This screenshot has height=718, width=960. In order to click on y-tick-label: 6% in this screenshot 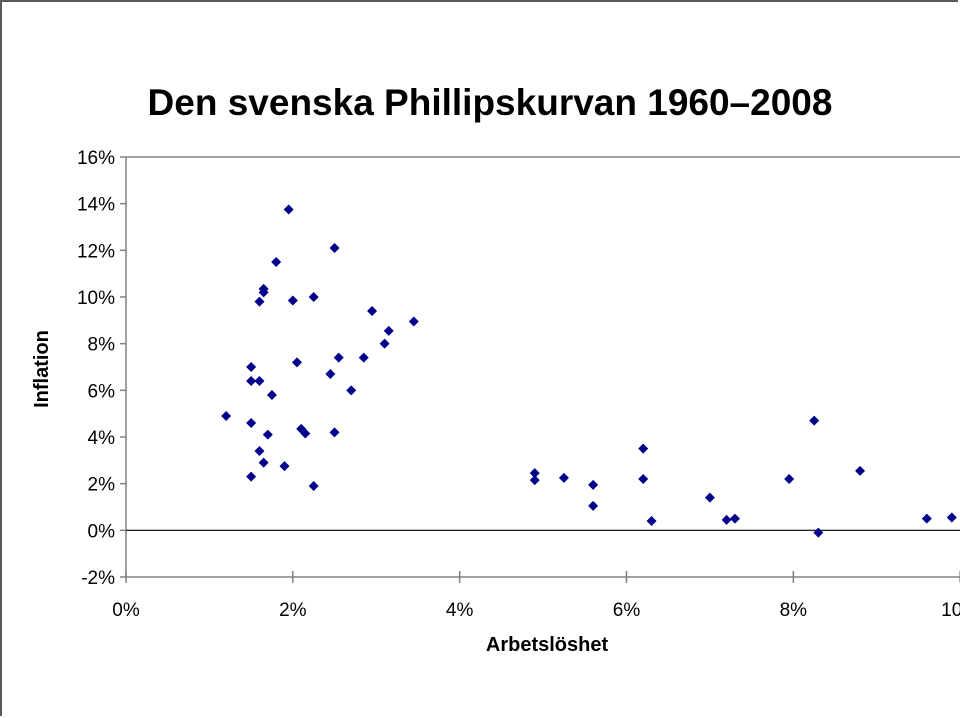, I will do `click(102, 391)`.